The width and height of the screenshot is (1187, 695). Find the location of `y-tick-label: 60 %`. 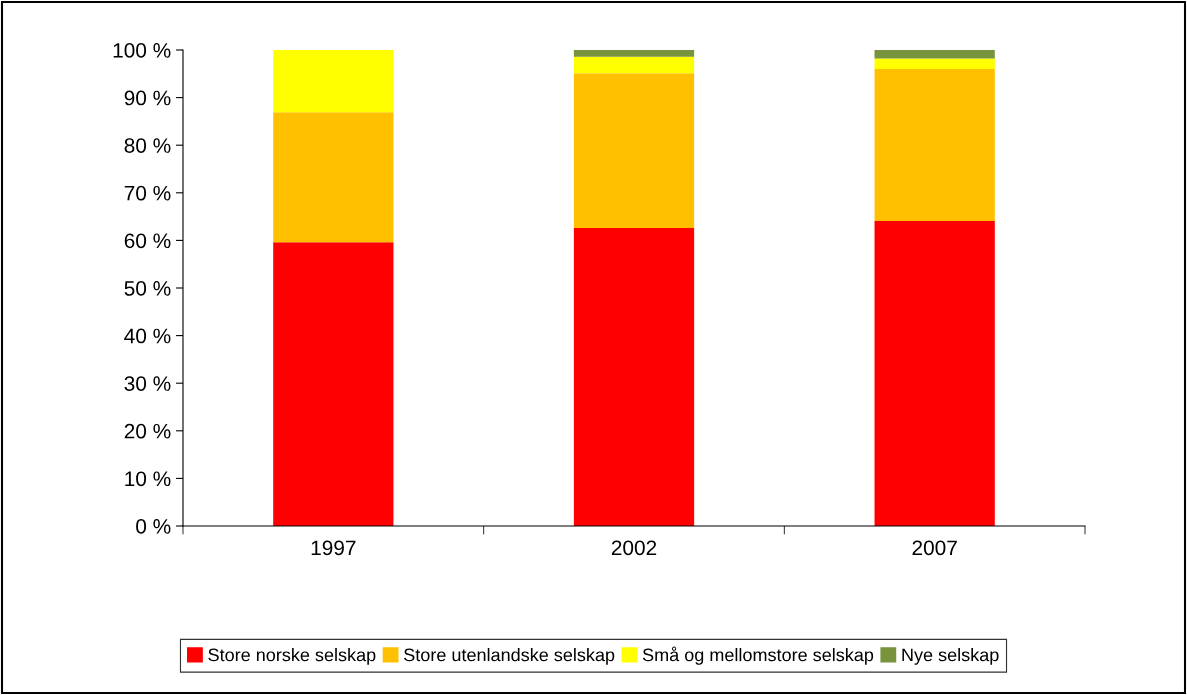

y-tick-label: 60 % is located at coordinates (147, 241).